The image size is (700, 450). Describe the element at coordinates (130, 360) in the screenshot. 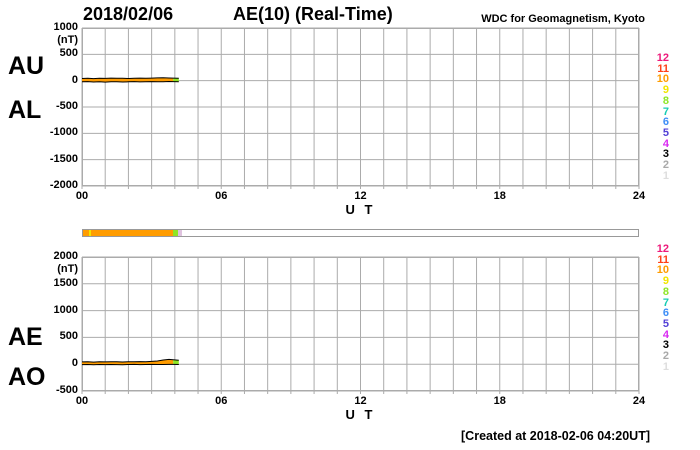

I see `ae-trace` at that location.